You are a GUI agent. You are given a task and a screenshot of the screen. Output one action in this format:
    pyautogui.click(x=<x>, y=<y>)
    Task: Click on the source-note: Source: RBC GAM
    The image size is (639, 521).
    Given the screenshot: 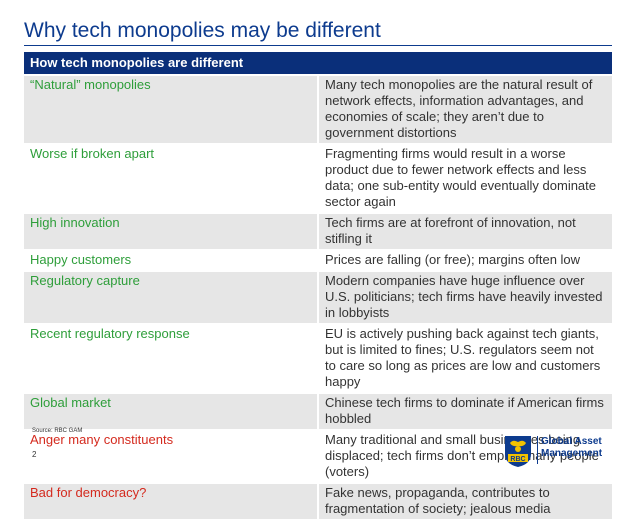 What is the action you would take?
    pyautogui.click(x=57, y=431)
    